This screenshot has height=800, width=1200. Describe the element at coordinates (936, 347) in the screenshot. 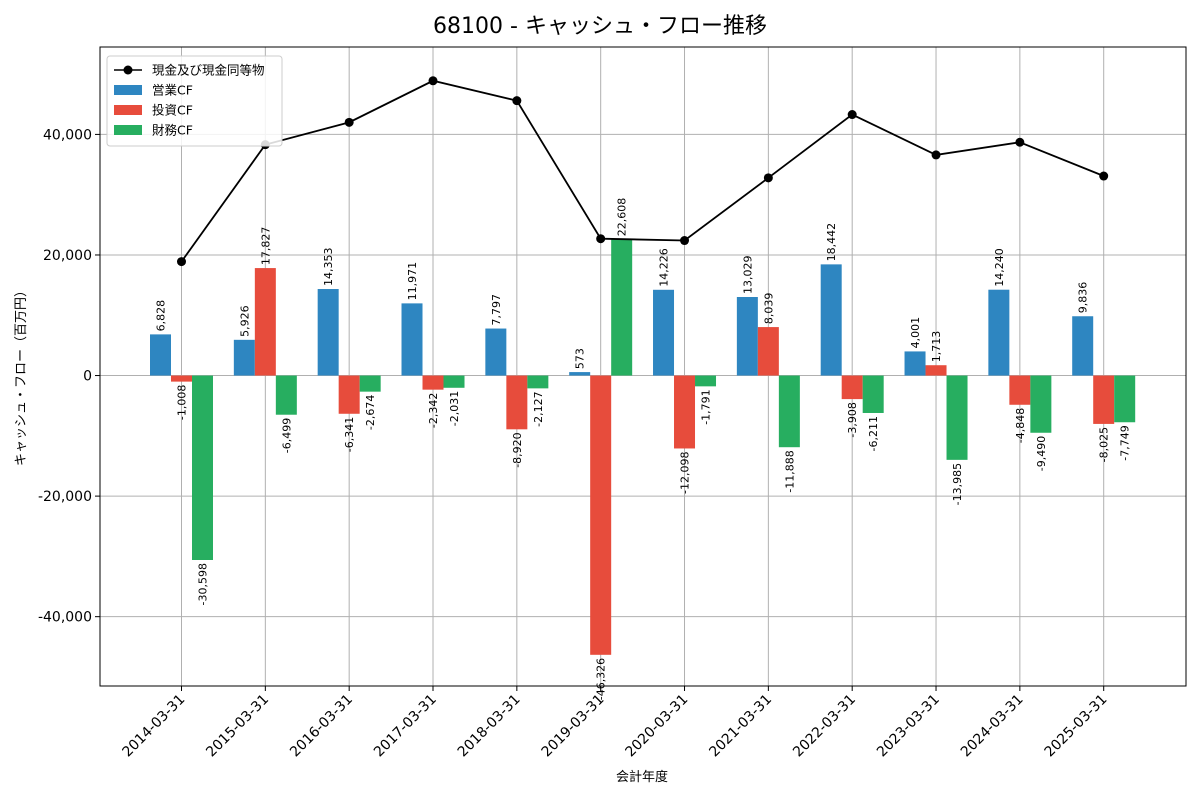

I see `data-label: 1,713` at that location.